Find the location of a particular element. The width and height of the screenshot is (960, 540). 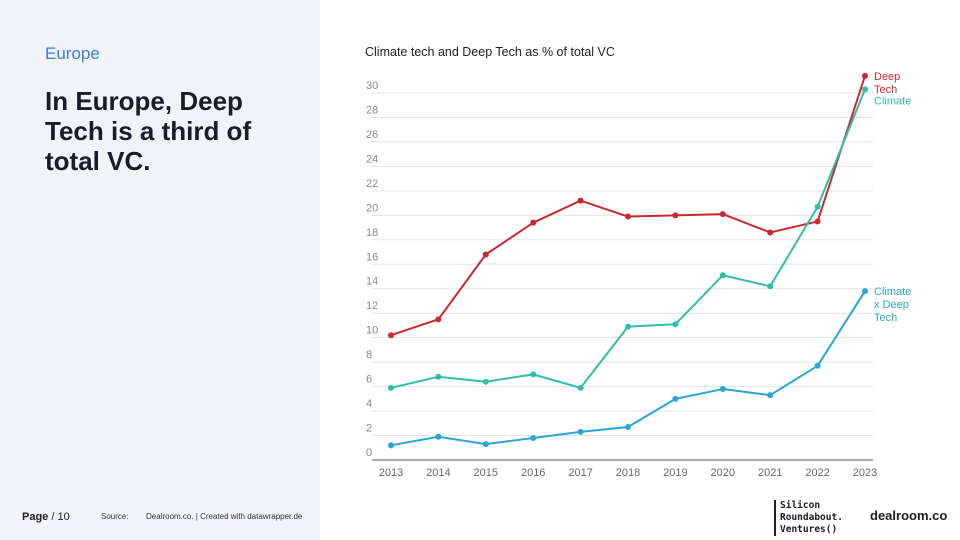

x-tick-label: 2014 is located at coordinates (438, 473).